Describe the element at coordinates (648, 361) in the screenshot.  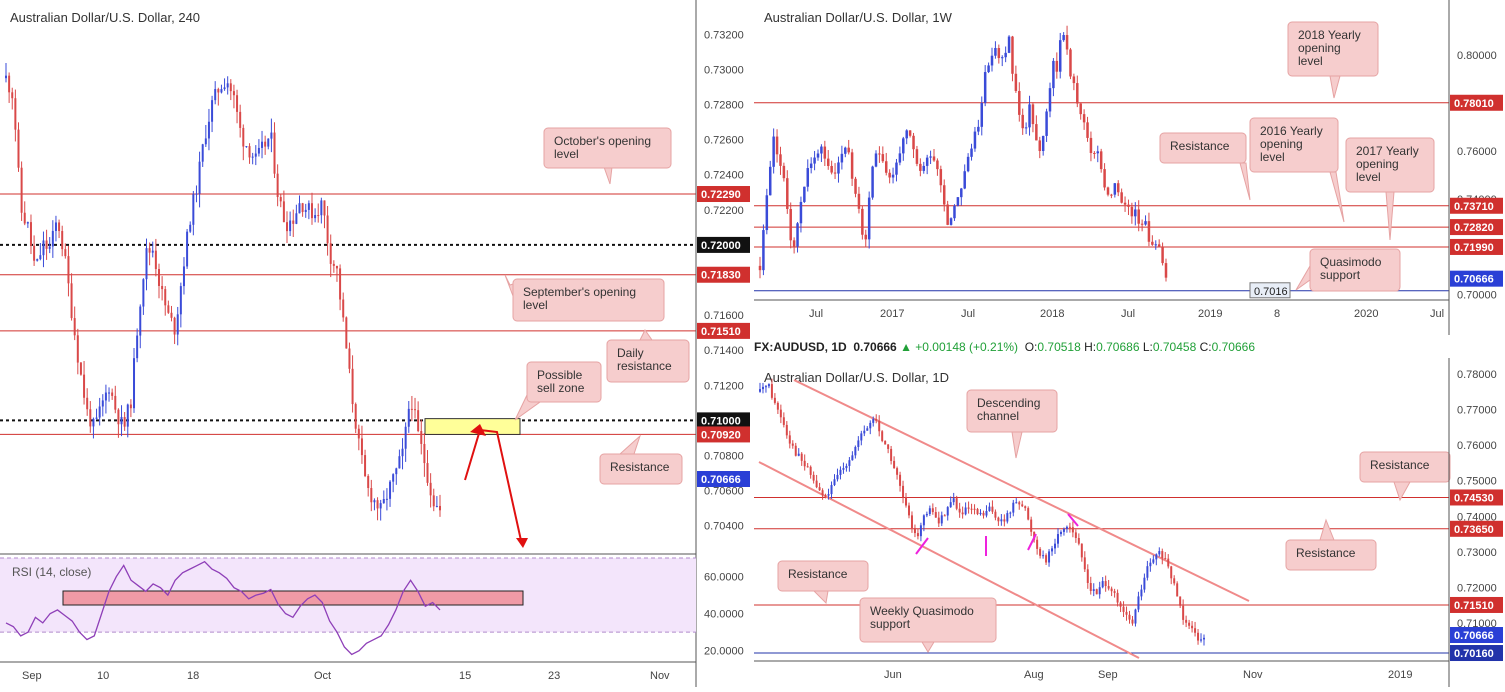
I see `h4-callout-daily-resistance-box` at that location.